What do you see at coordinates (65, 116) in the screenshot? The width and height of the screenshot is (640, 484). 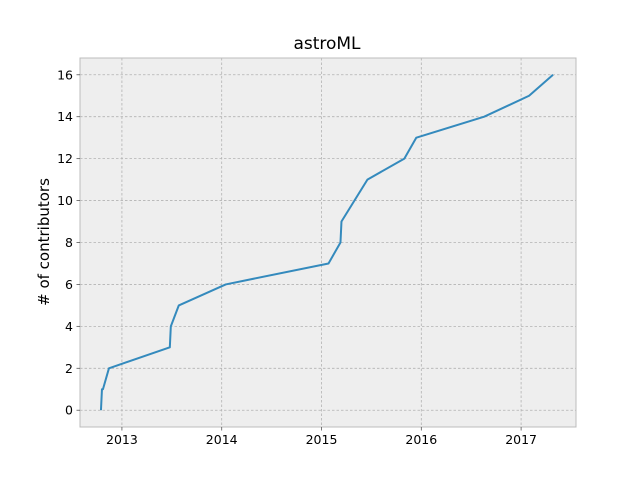 I see `y-tick-label: 14` at bounding box center [65, 116].